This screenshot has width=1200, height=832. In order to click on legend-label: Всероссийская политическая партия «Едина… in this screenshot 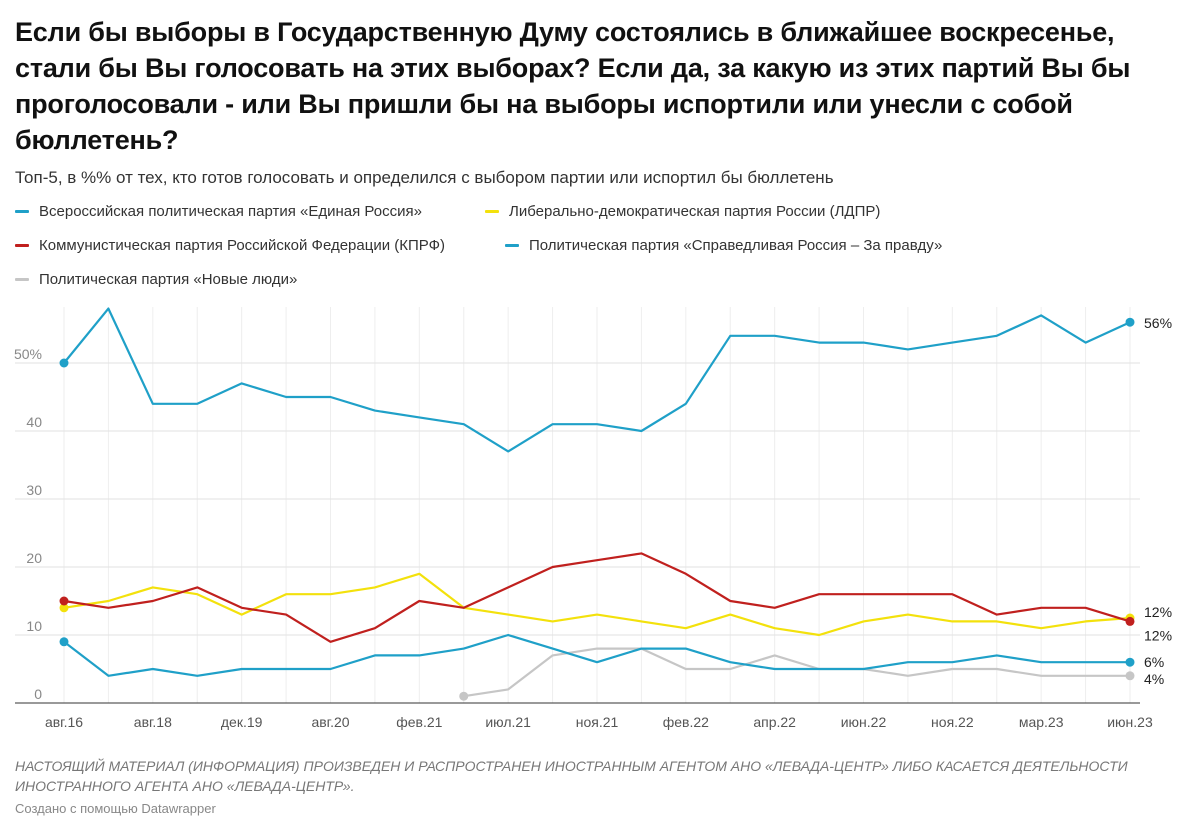, I will do `click(230, 211)`.